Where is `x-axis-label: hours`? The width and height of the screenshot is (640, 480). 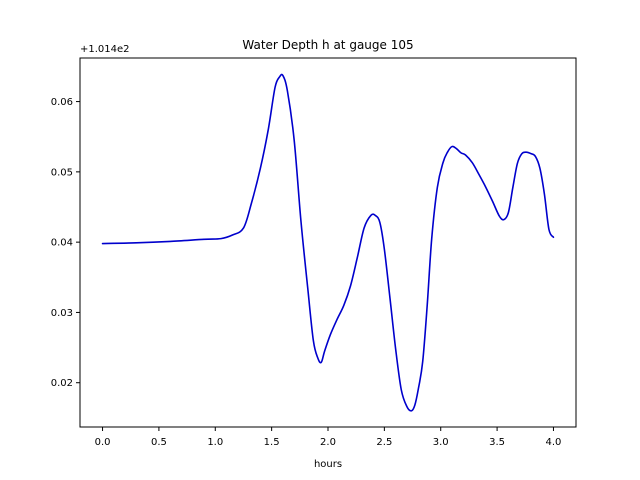 x-axis-label: hours is located at coordinates (328, 464).